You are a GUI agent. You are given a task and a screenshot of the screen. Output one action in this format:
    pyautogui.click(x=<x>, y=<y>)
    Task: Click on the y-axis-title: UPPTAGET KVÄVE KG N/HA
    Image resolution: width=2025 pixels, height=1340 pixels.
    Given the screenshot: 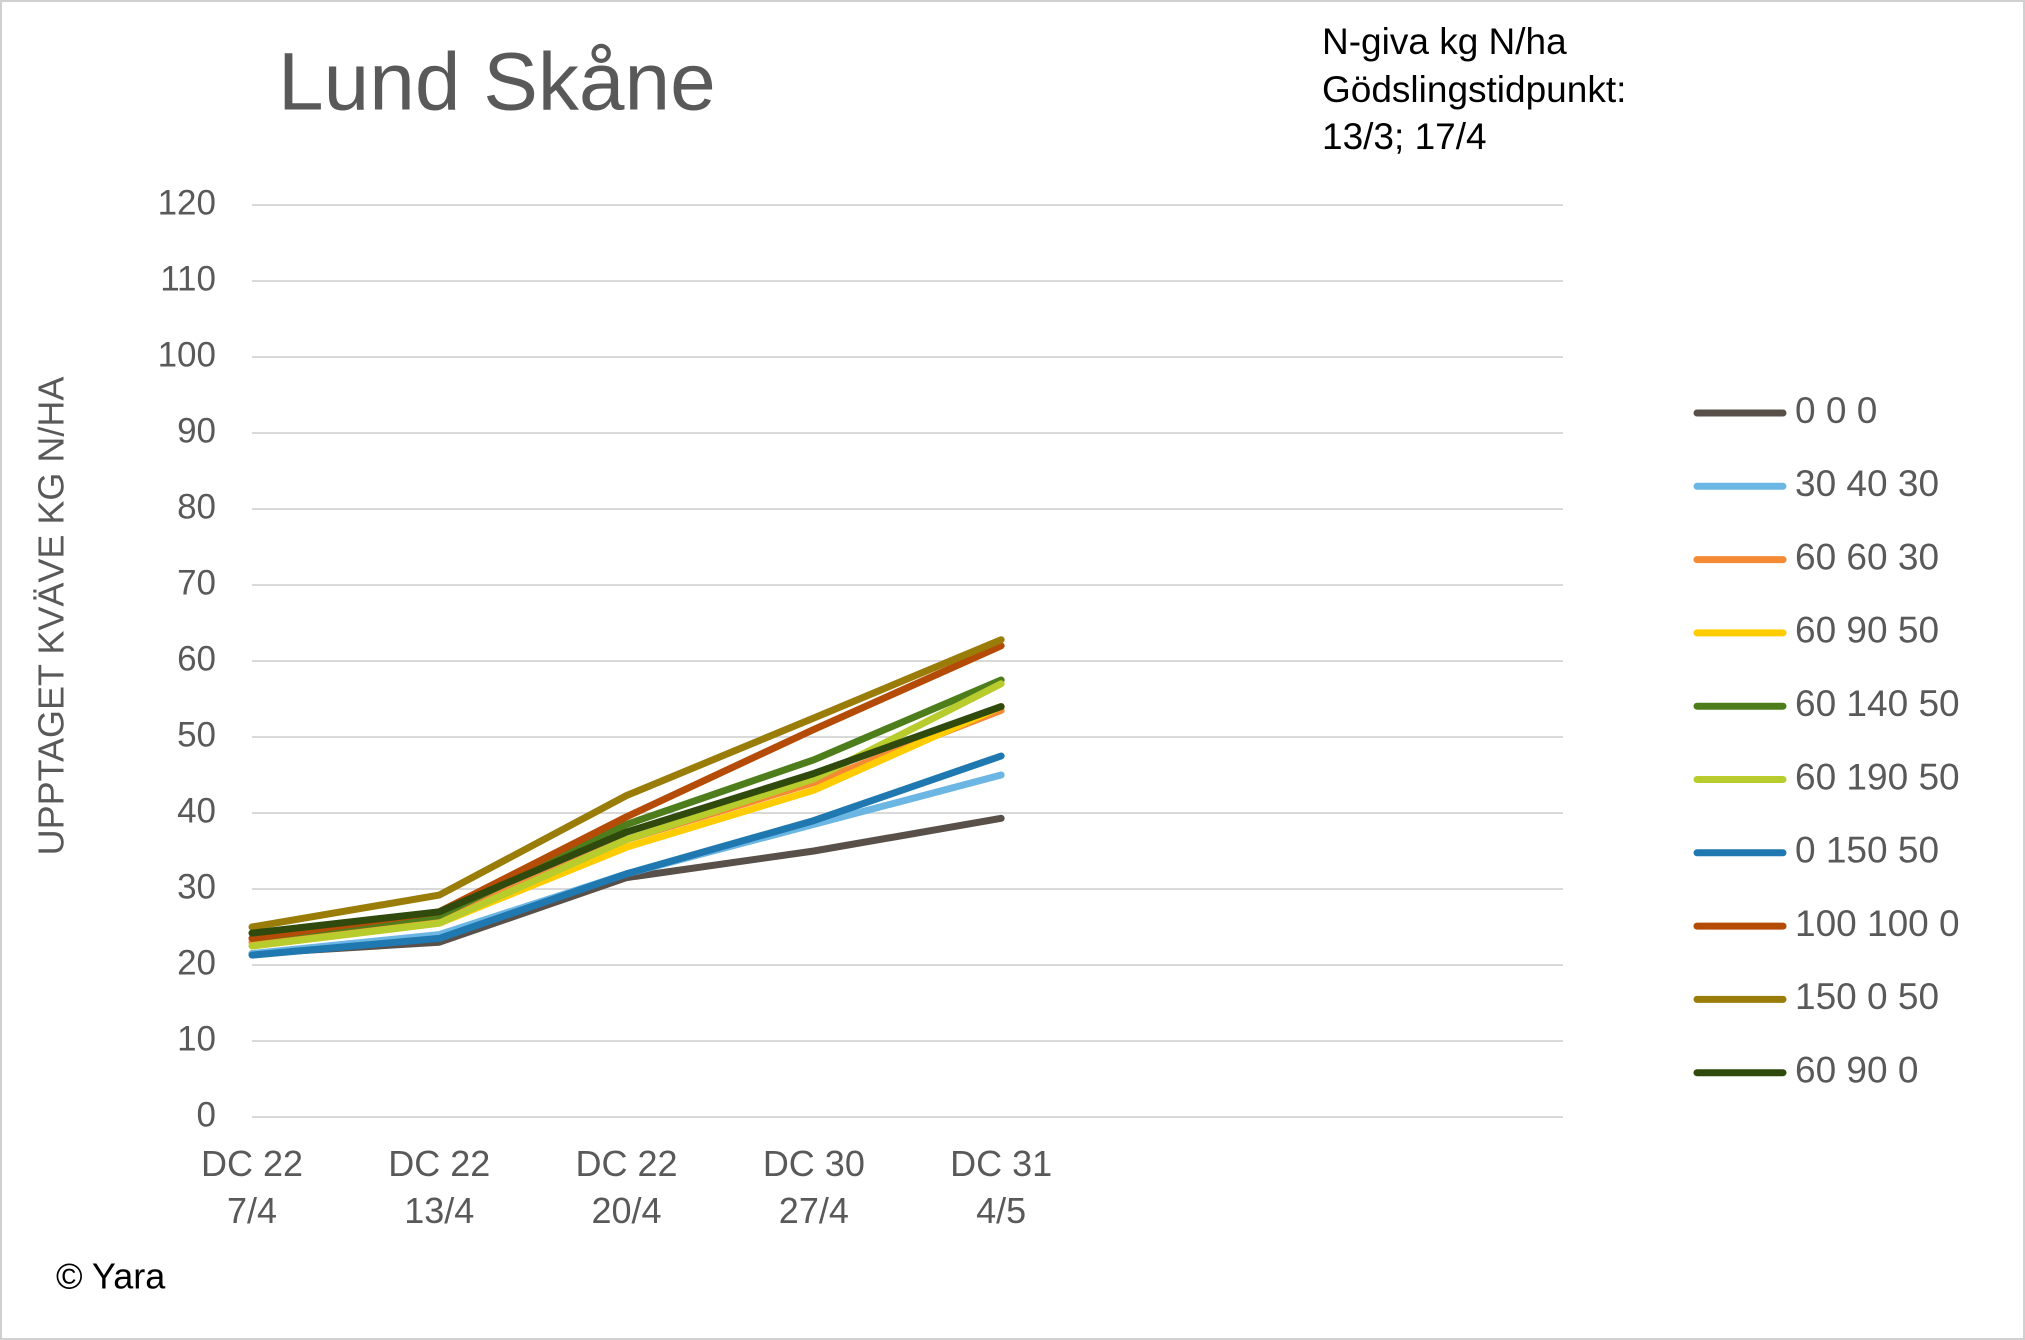 What is the action you would take?
    pyautogui.click(x=51, y=616)
    